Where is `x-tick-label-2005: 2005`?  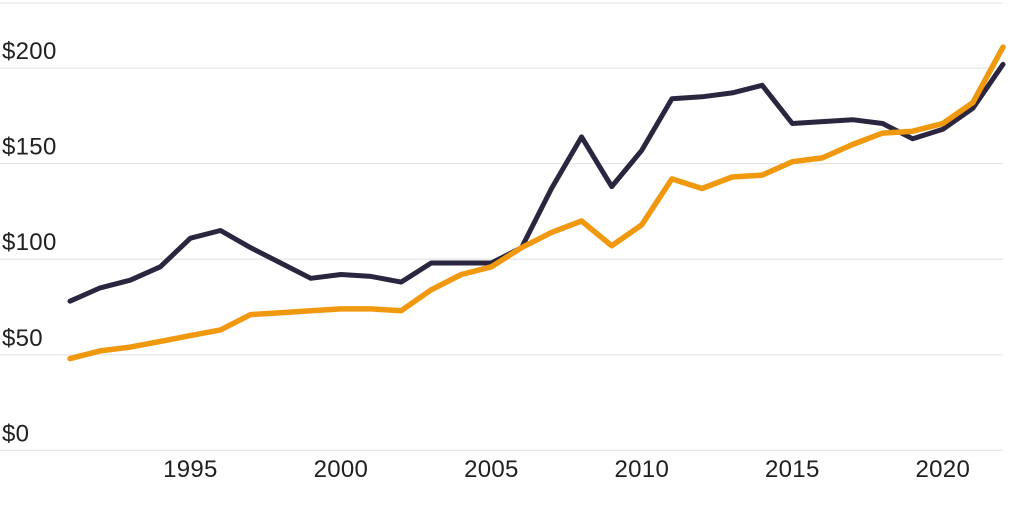 x-tick-label-2005: 2005 is located at coordinates (491, 469).